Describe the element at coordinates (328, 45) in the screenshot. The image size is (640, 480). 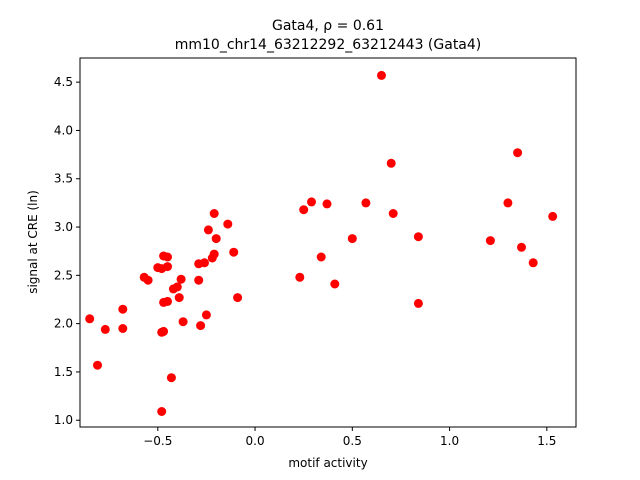
I see `chart-title-line-2: mm10_chr14_63212292_63212443 (Gata4)` at that location.